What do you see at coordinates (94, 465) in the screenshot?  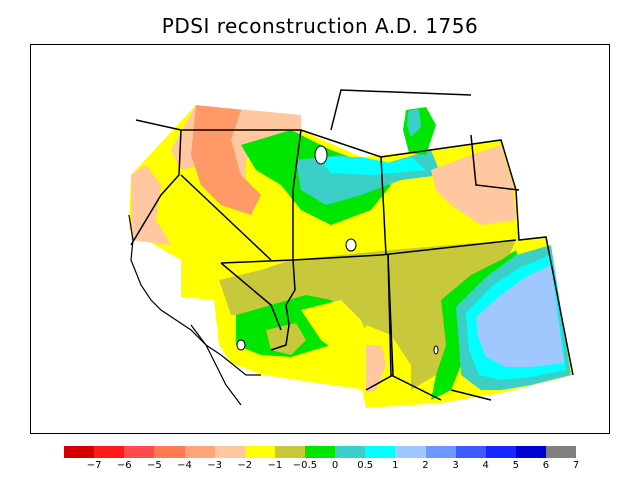 I see `legend-label: −7` at bounding box center [94, 465].